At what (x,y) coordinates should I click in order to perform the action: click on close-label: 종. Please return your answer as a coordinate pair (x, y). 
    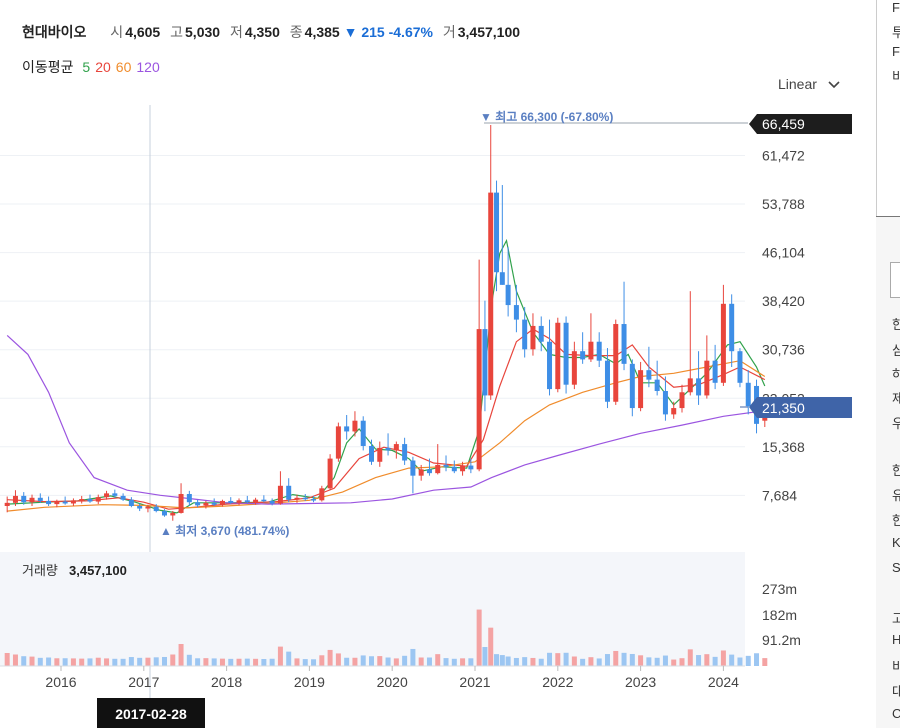
    Looking at the image, I should click on (296, 32).